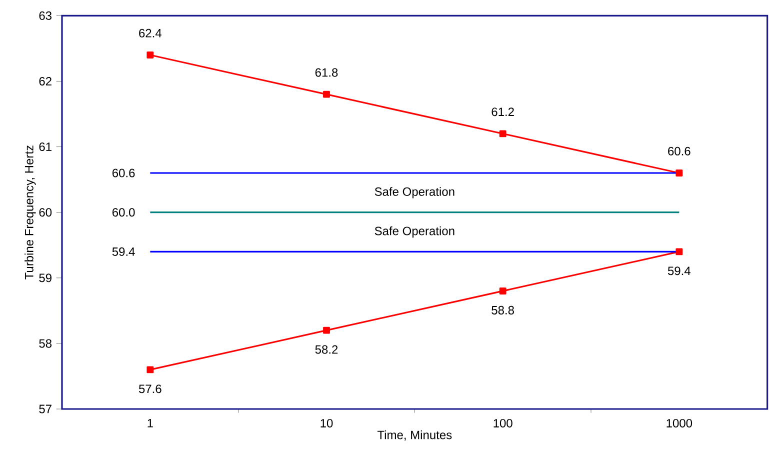  I want to click on y-tick-label: 59, so click(45, 278).